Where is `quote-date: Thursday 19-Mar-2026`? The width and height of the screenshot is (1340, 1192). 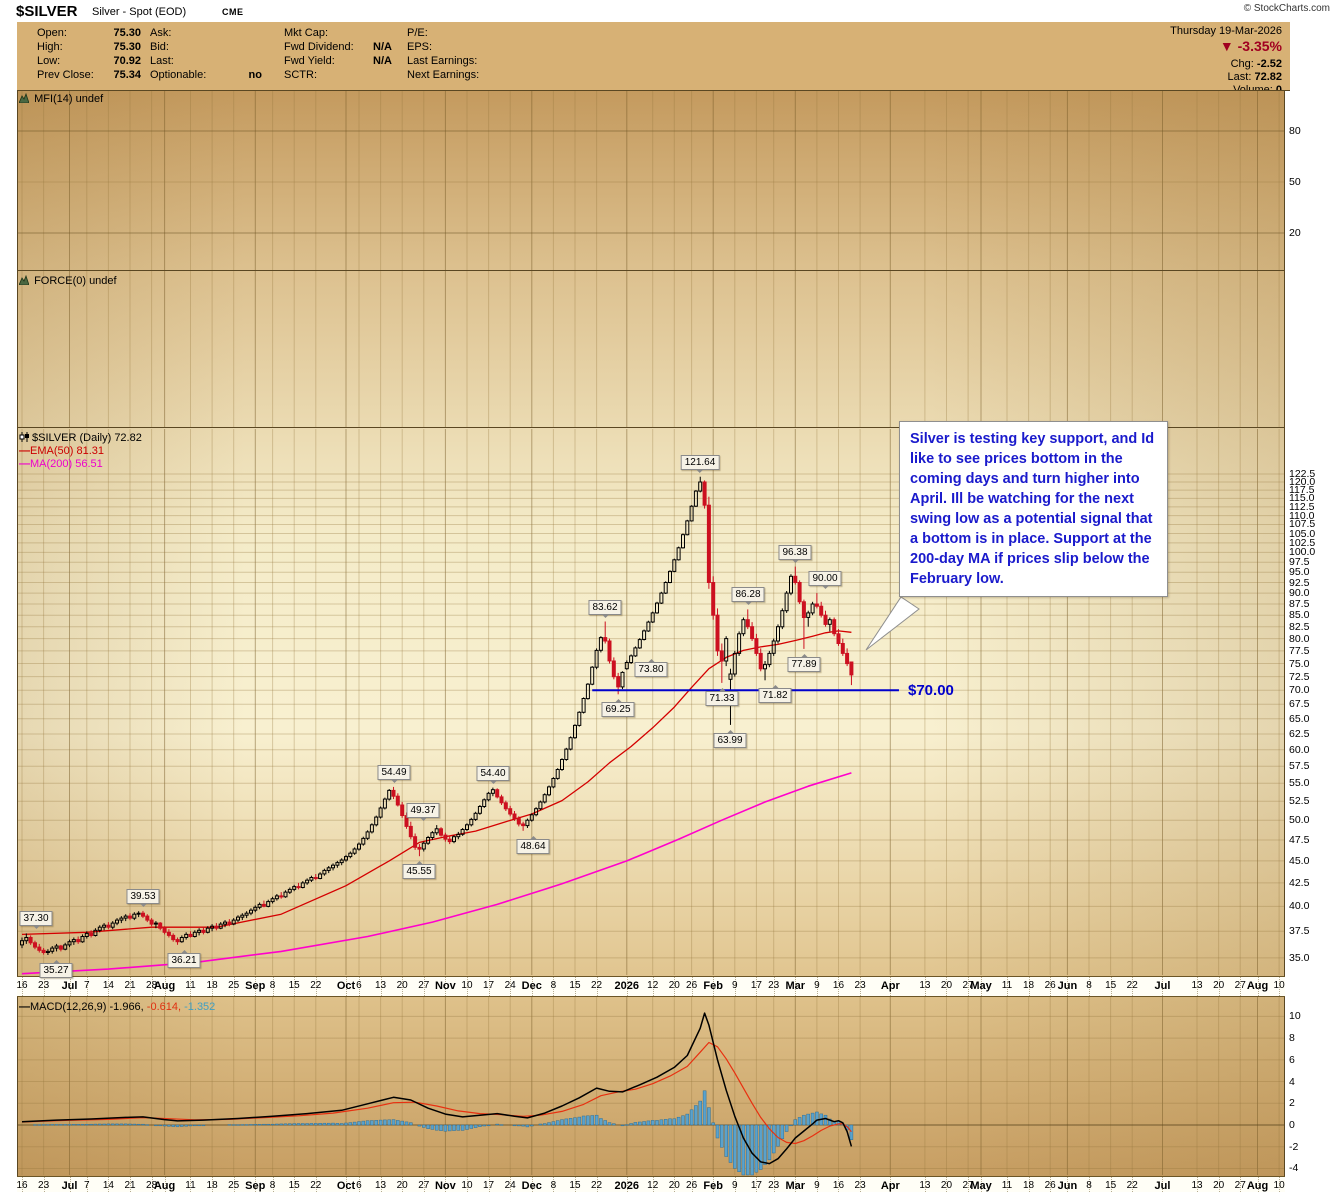 quote-date: Thursday 19-Mar-2026 is located at coordinates (1226, 31).